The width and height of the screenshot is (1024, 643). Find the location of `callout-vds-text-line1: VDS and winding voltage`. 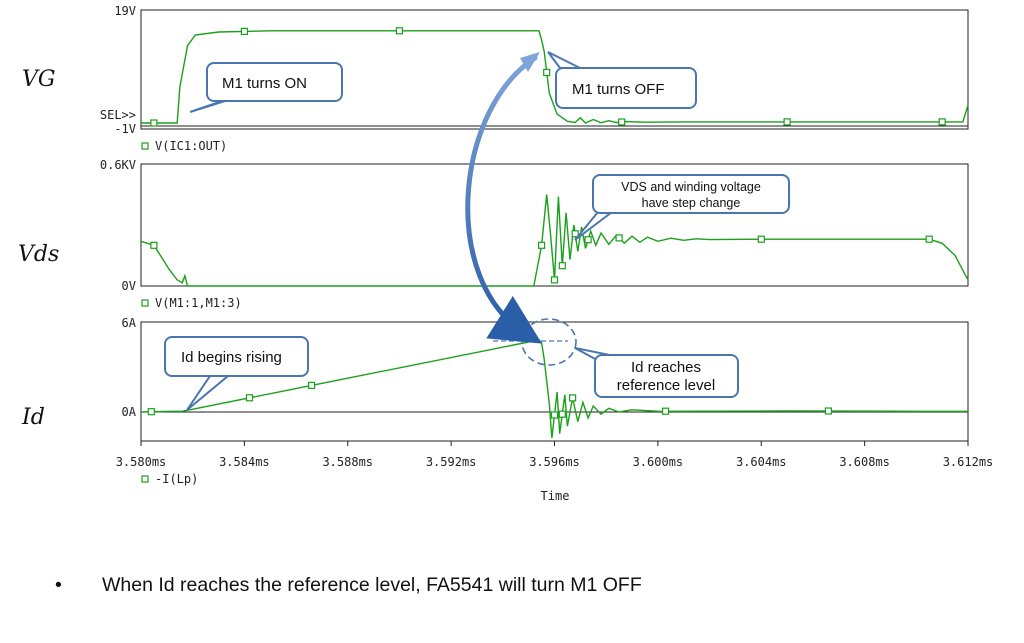

callout-vds-text-line1: VDS and winding voltage is located at coordinates (691, 187).